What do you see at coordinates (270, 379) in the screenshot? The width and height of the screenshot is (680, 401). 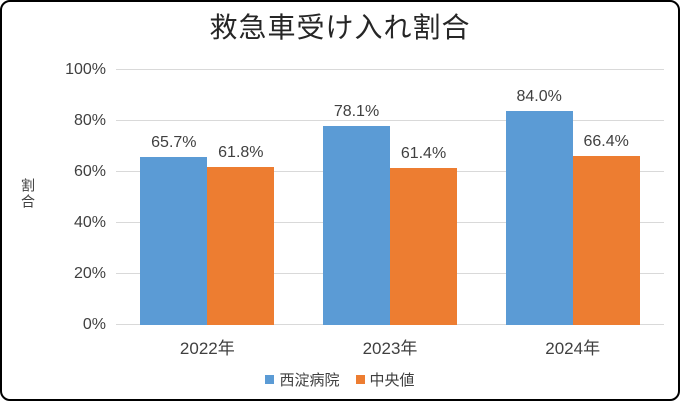 I see `legend-swatch-nishiyodo-hospital` at bounding box center [270, 379].